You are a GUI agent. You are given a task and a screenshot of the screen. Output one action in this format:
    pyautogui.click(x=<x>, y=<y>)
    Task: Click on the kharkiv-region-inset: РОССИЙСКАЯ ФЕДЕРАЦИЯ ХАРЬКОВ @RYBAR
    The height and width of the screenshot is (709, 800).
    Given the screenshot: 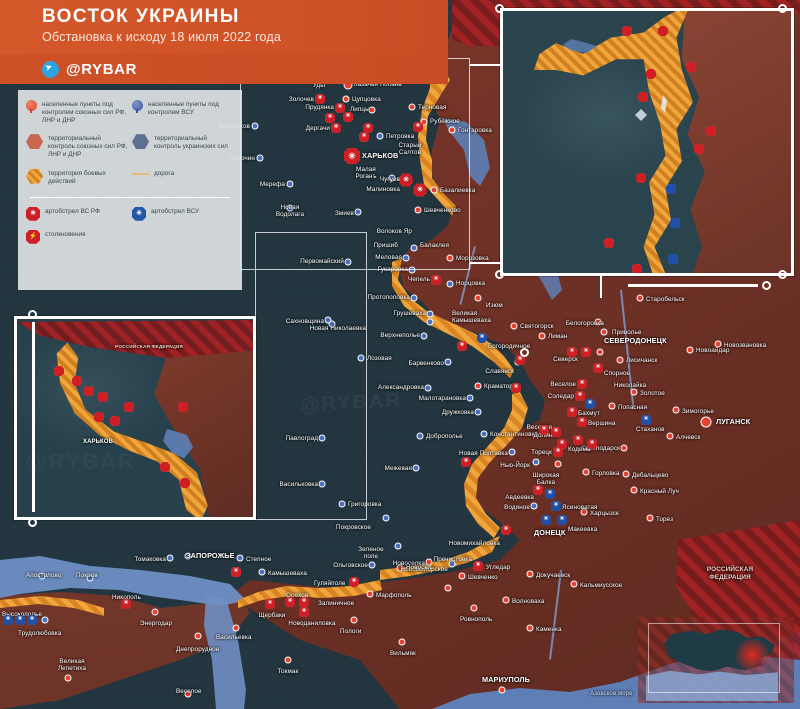 What is the action you would take?
    pyautogui.click(x=135, y=418)
    